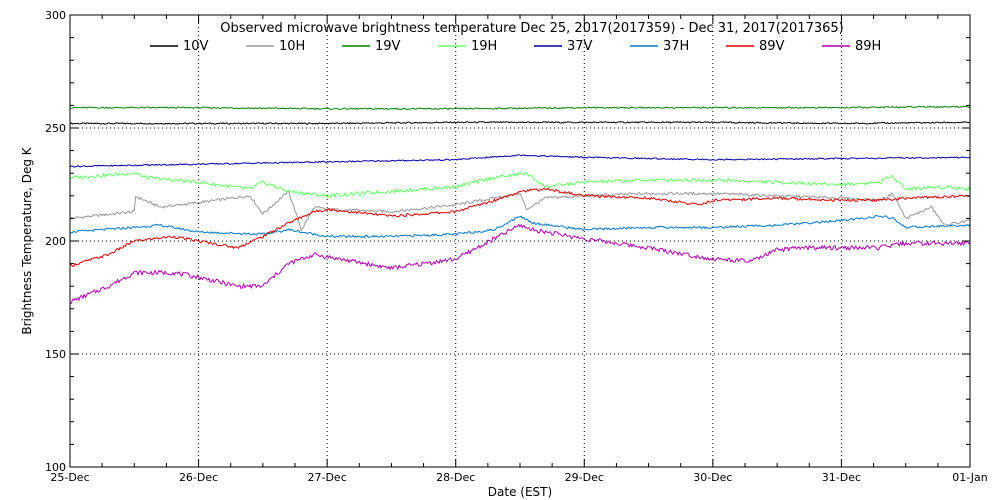  Describe the element at coordinates (327, 477) in the screenshot. I see `x-tick-label: 27-Dec` at that location.